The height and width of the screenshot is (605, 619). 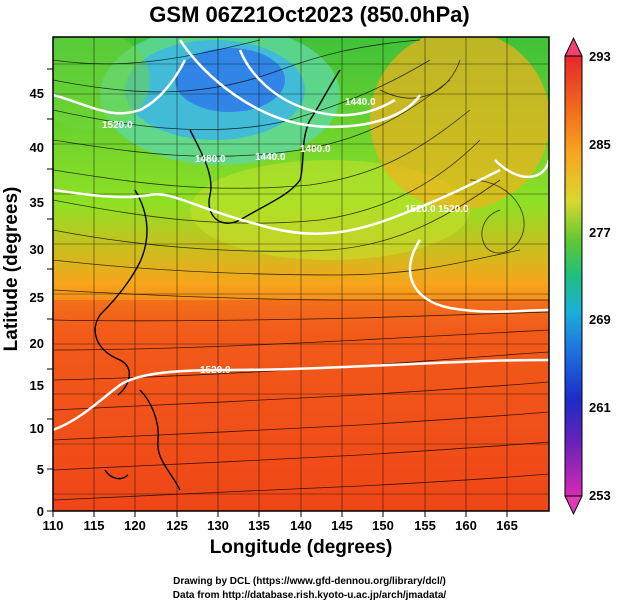 What do you see at coordinates (600, 319) in the screenshot?
I see `colorbar-label: 269` at bounding box center [600, 319].